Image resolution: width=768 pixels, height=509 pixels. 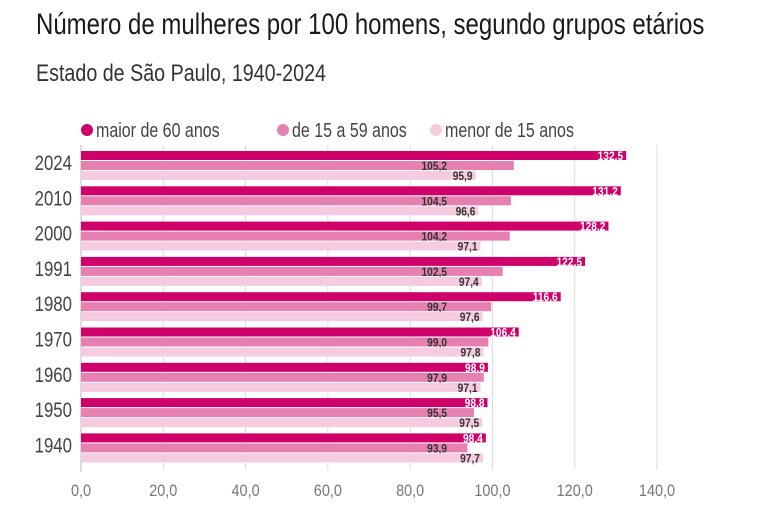 I want to click on data-label: 99,7, so click(x=437, y=308).